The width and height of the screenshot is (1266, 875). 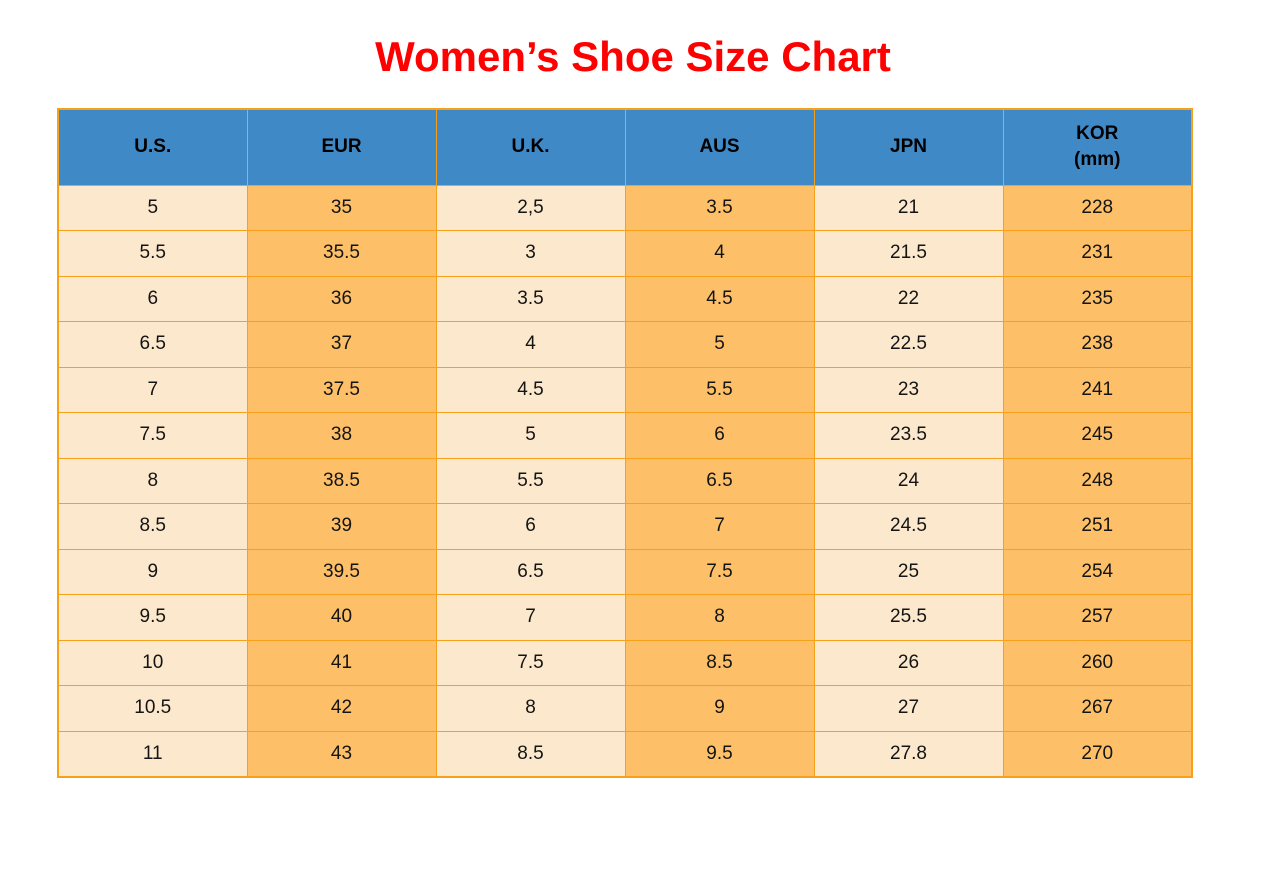 I want to click on column-header-kor-sub: (mm), so click(x=1097, y=160).